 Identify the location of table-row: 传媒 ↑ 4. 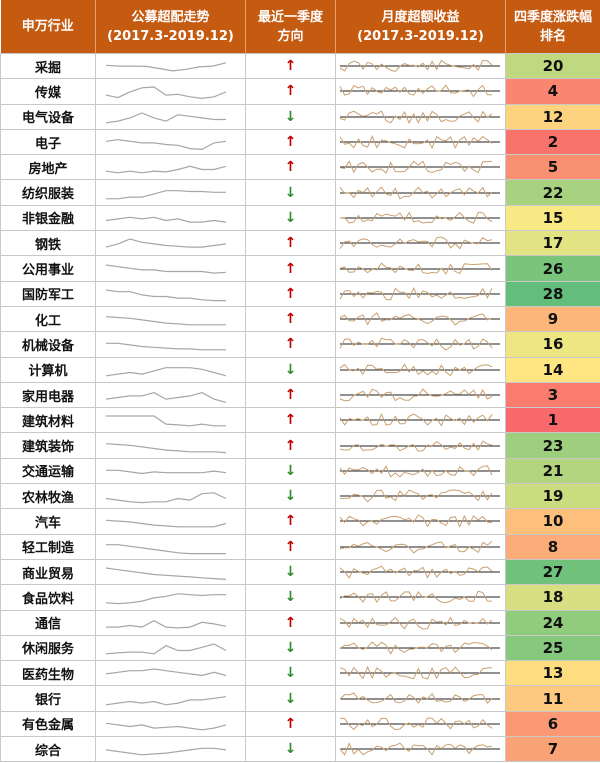
(300, 91).